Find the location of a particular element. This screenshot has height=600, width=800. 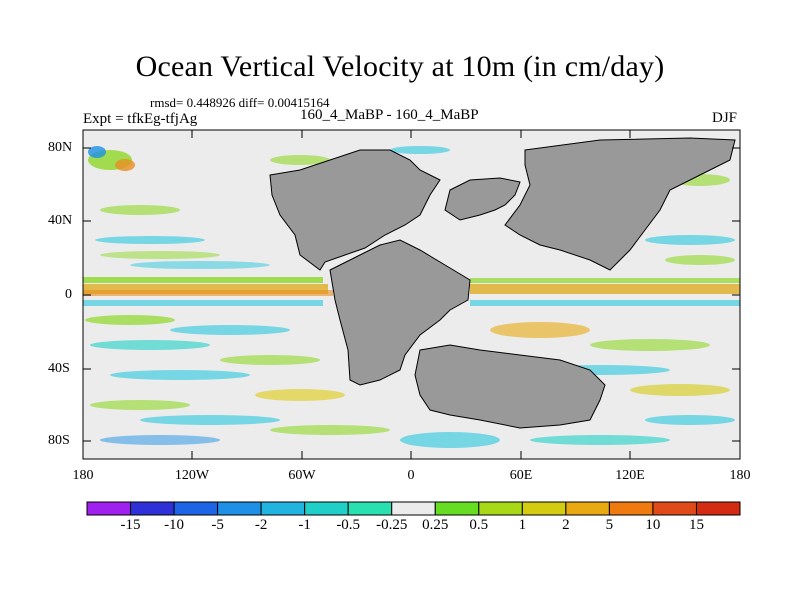

land-eurasia is located at coordinates (620, 204).